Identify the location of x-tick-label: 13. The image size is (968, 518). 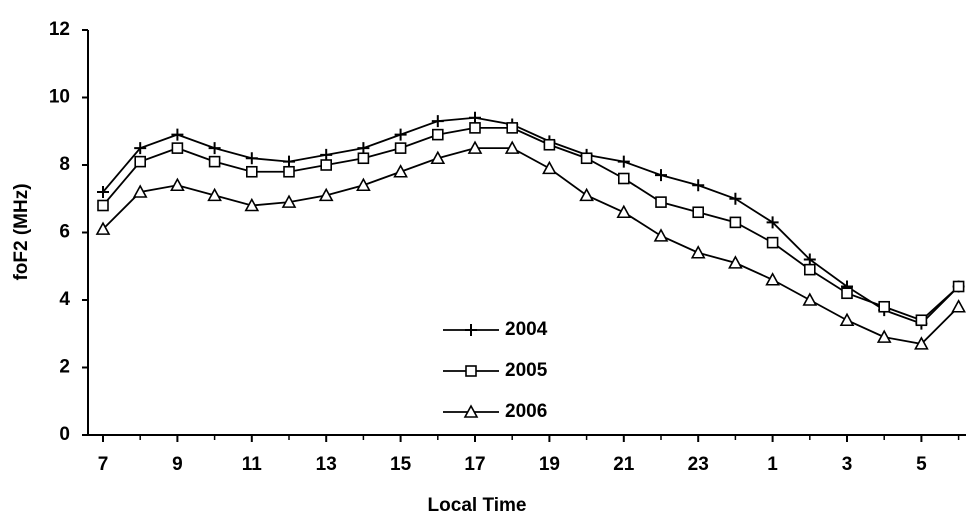
(326, 464).